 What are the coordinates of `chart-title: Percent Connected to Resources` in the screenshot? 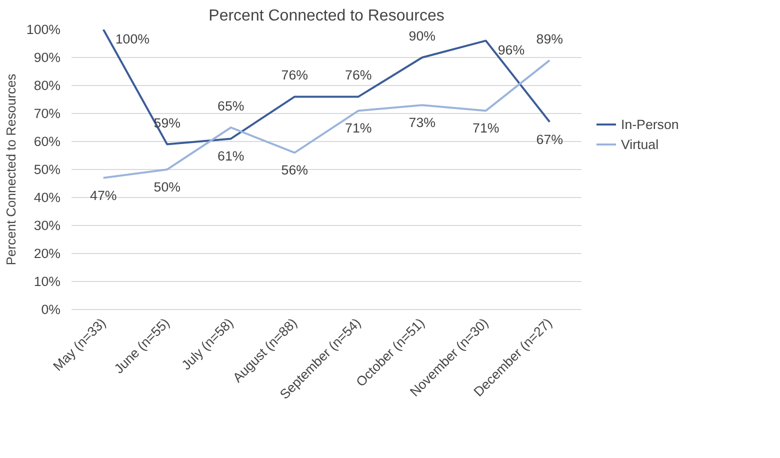 It's located at (326, 16).